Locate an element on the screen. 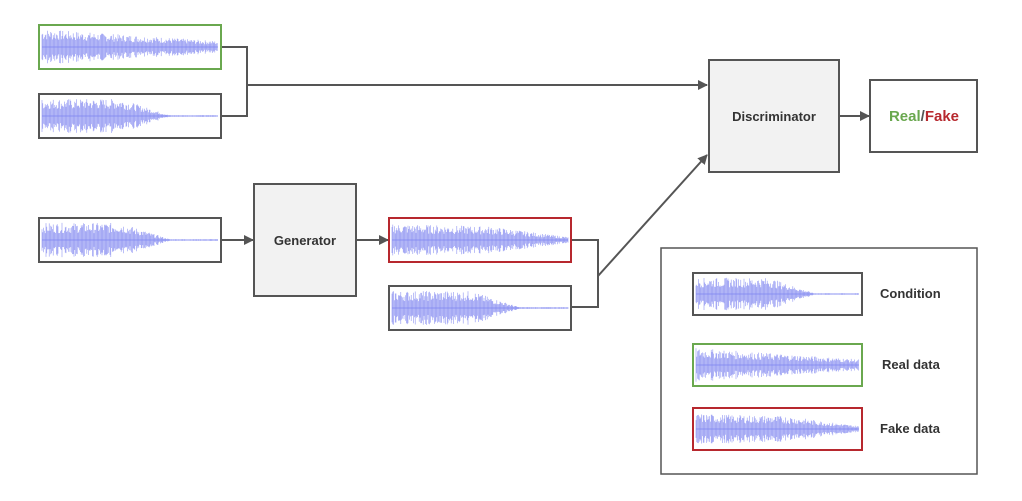 This screenshot has height=501, width=1022. connector-real-to-join is located at coordinates (234, 65).